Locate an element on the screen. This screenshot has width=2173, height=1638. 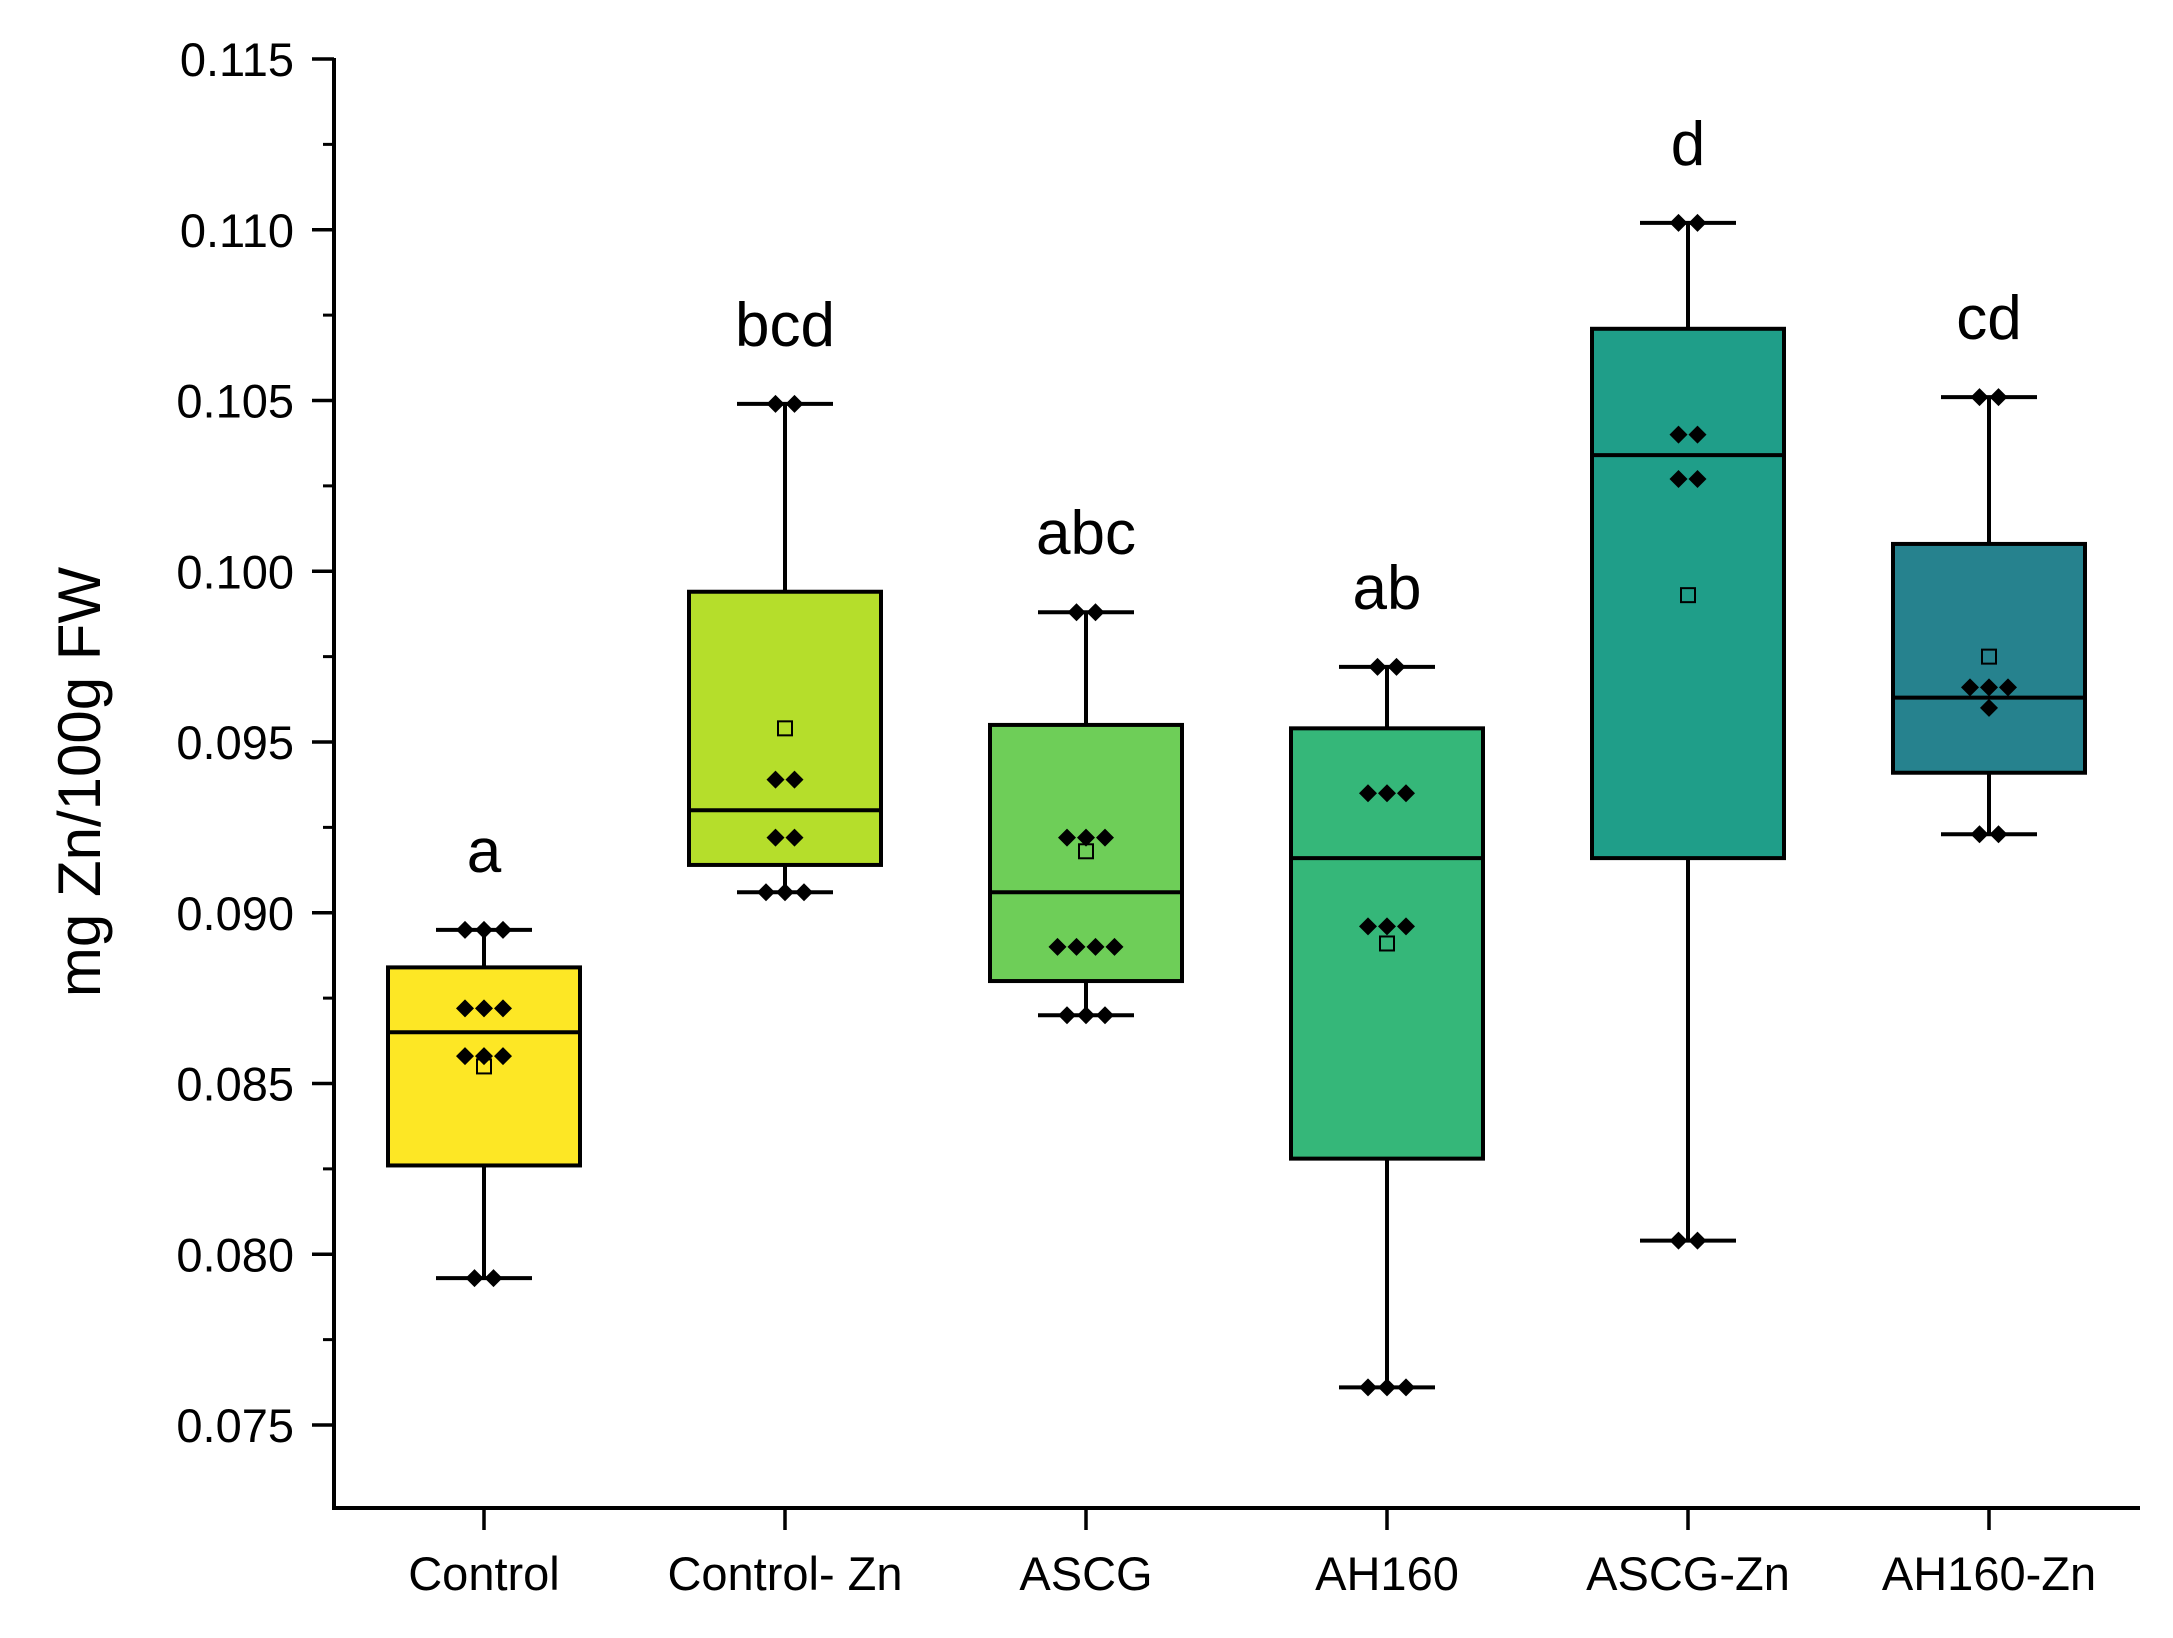
x-tick-label: ASCG-Zn is located at coordinates (1688, 1573).